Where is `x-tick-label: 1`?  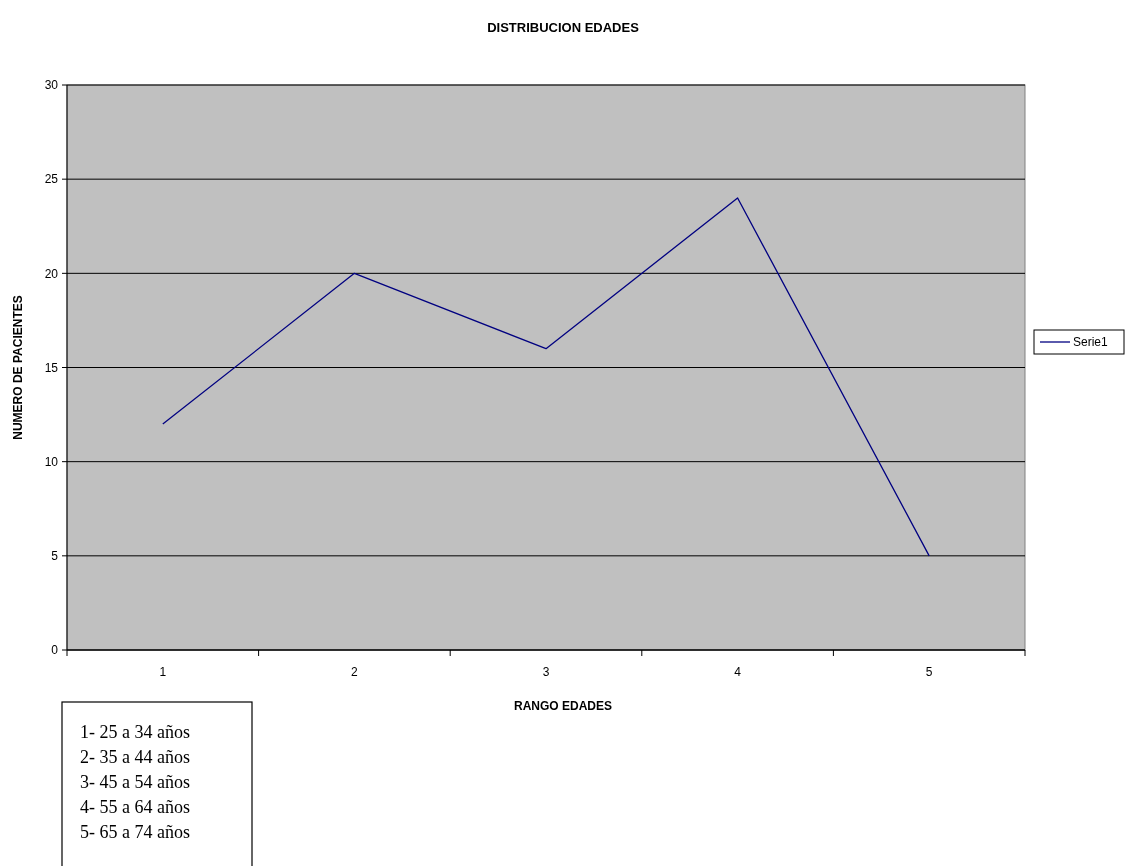 x-tick-label: 1 is located at coordinates (163, 672).